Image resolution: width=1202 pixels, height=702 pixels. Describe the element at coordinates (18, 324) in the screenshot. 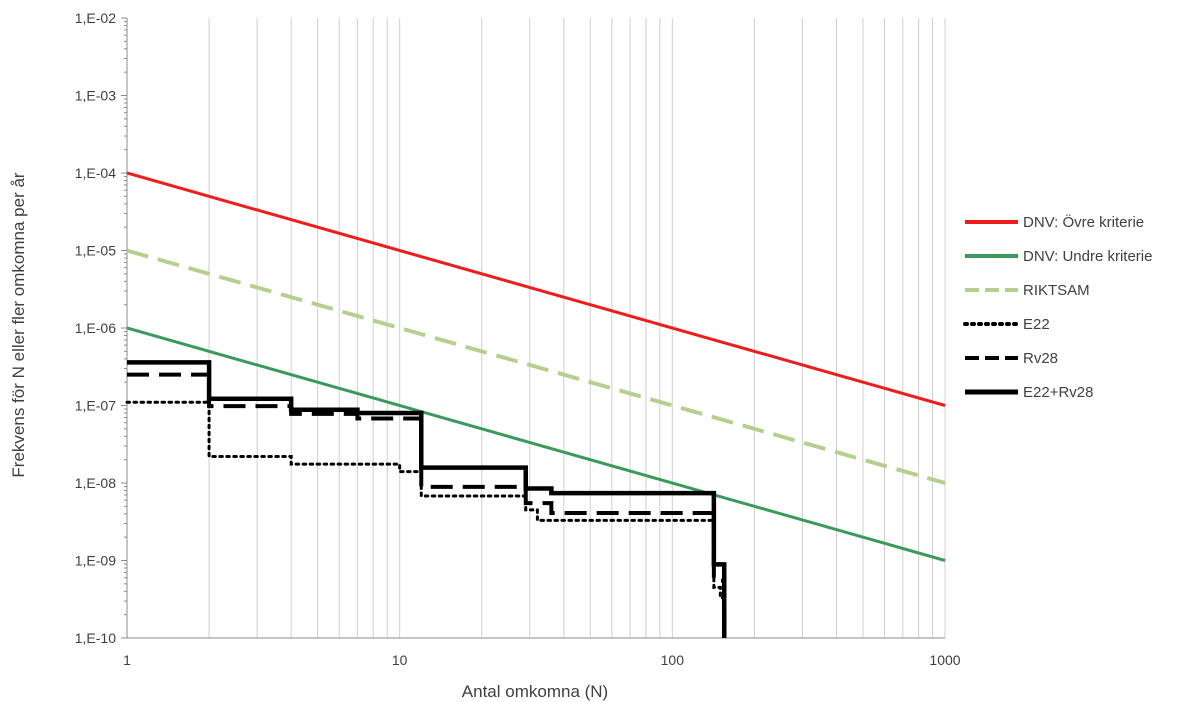

I see `y-axis-label: Frekvens för N eller fler omkomna per år` at that location.